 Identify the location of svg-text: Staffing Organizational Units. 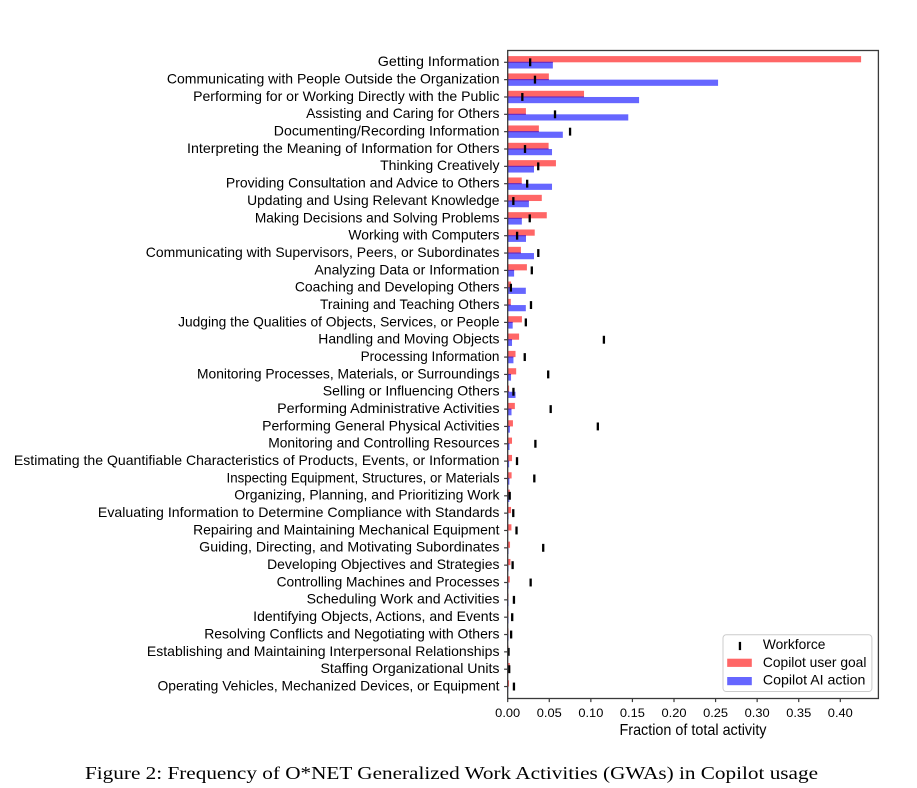
(410, 668).